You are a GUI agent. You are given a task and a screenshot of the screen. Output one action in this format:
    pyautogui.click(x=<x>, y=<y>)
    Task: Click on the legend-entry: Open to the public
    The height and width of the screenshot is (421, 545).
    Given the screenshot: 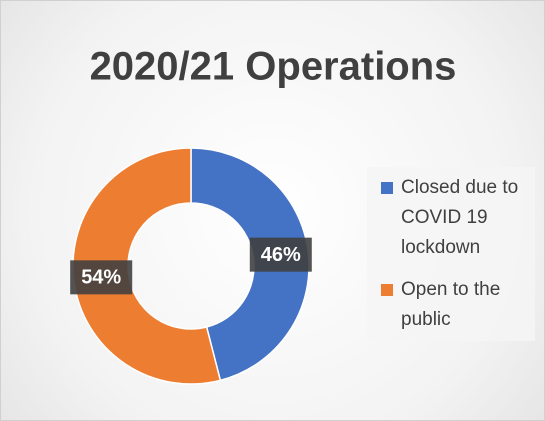 What is the action you would take?
    pyautogui.click(x=451, y=305)
    